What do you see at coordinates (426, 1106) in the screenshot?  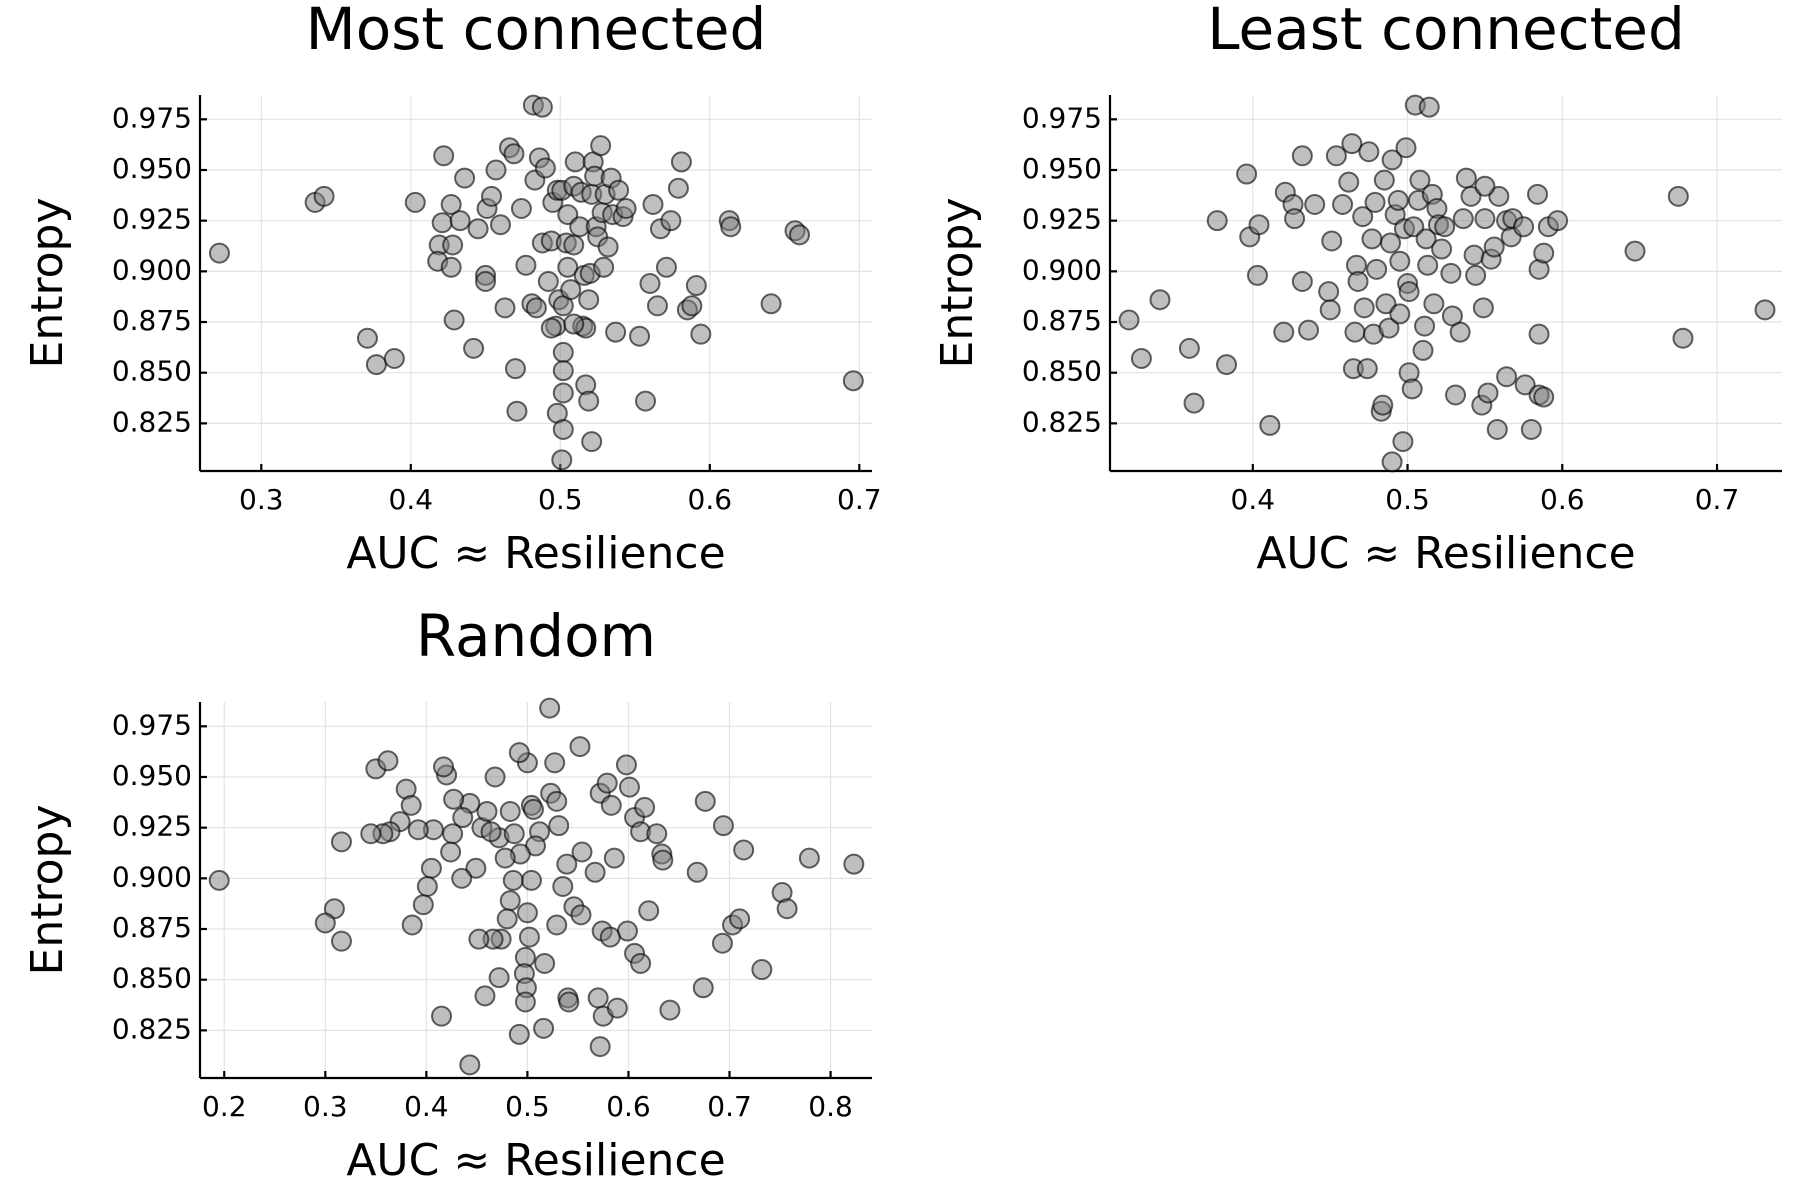 I see `x-tick-label: 0.4` at bounding box center [426, 1106].